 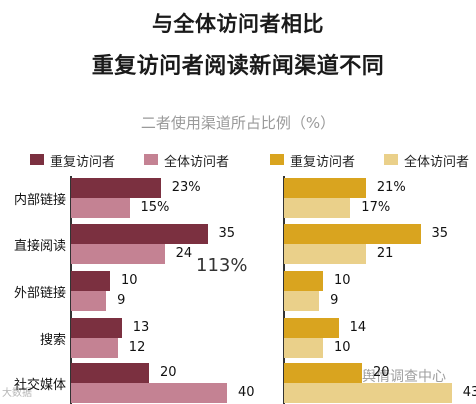 I want to click on data-label: 43, so click(x=469, y=392).